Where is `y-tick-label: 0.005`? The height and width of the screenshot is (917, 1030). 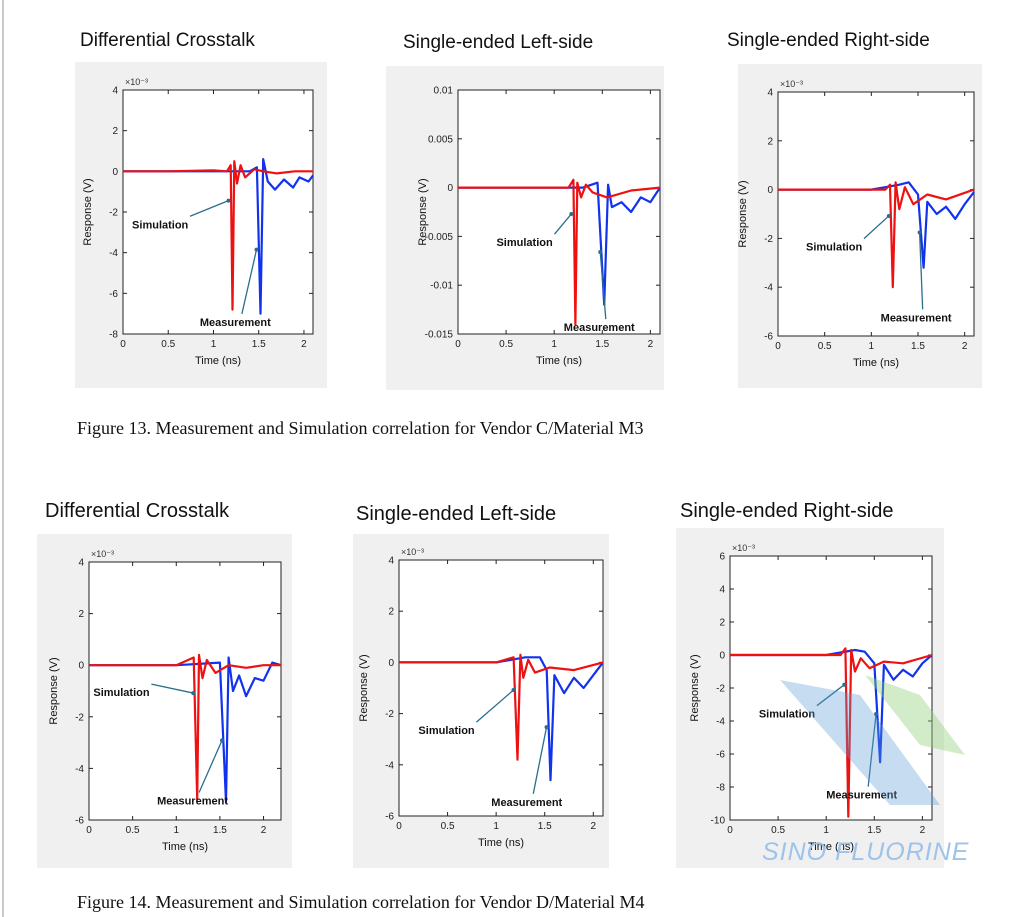
y-tick-label: 0.005 is located at coordinates (440, 139).